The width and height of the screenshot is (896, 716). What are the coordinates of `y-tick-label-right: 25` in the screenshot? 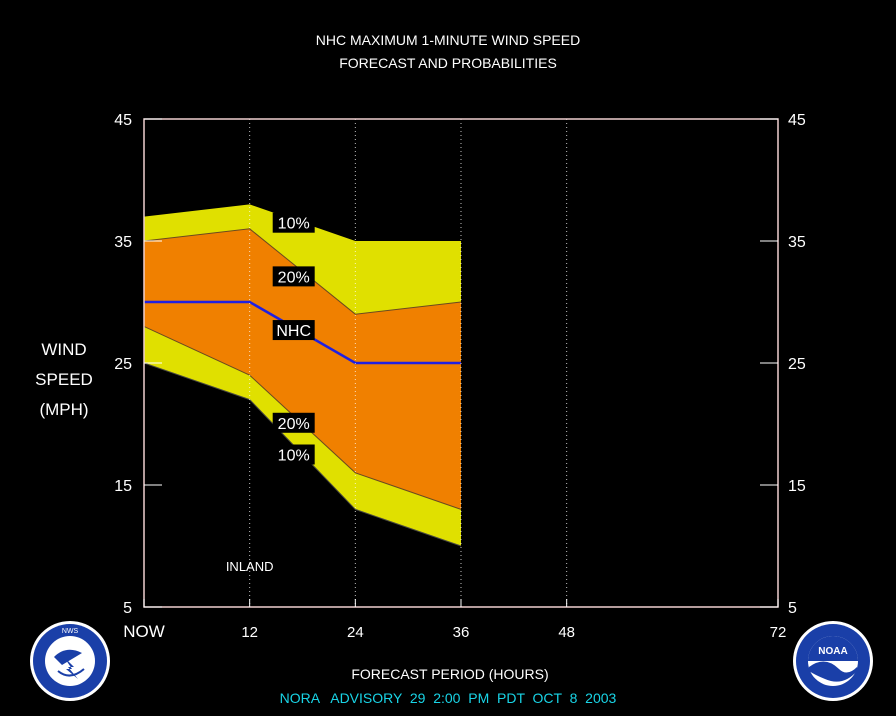 It's located at (797, 364).